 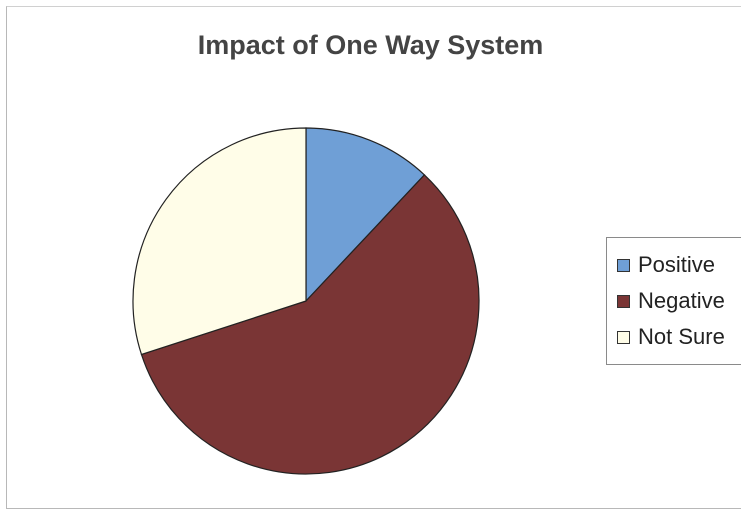 What do you see at coordinates (623, 301) in the screenshot?
I see `legend-swatch-negative` at bounding box center [623, 301].